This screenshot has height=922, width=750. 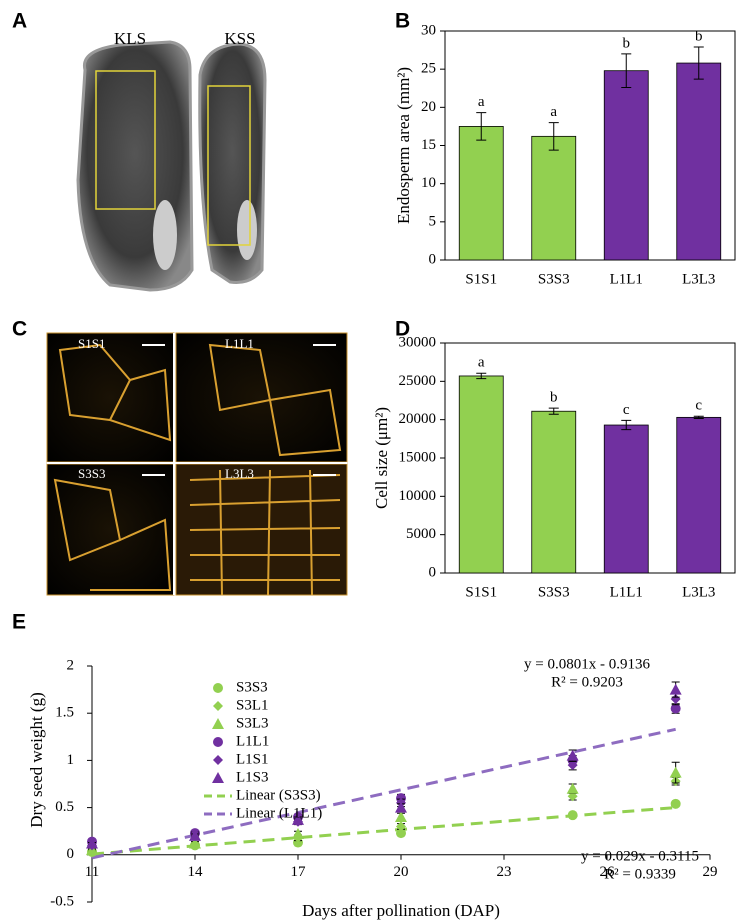 What do you see at coordinates (403, 145) in the screenshot?
I see `y-axis-label: Endosperm area (mm²)` at bounding box center [403, 145].